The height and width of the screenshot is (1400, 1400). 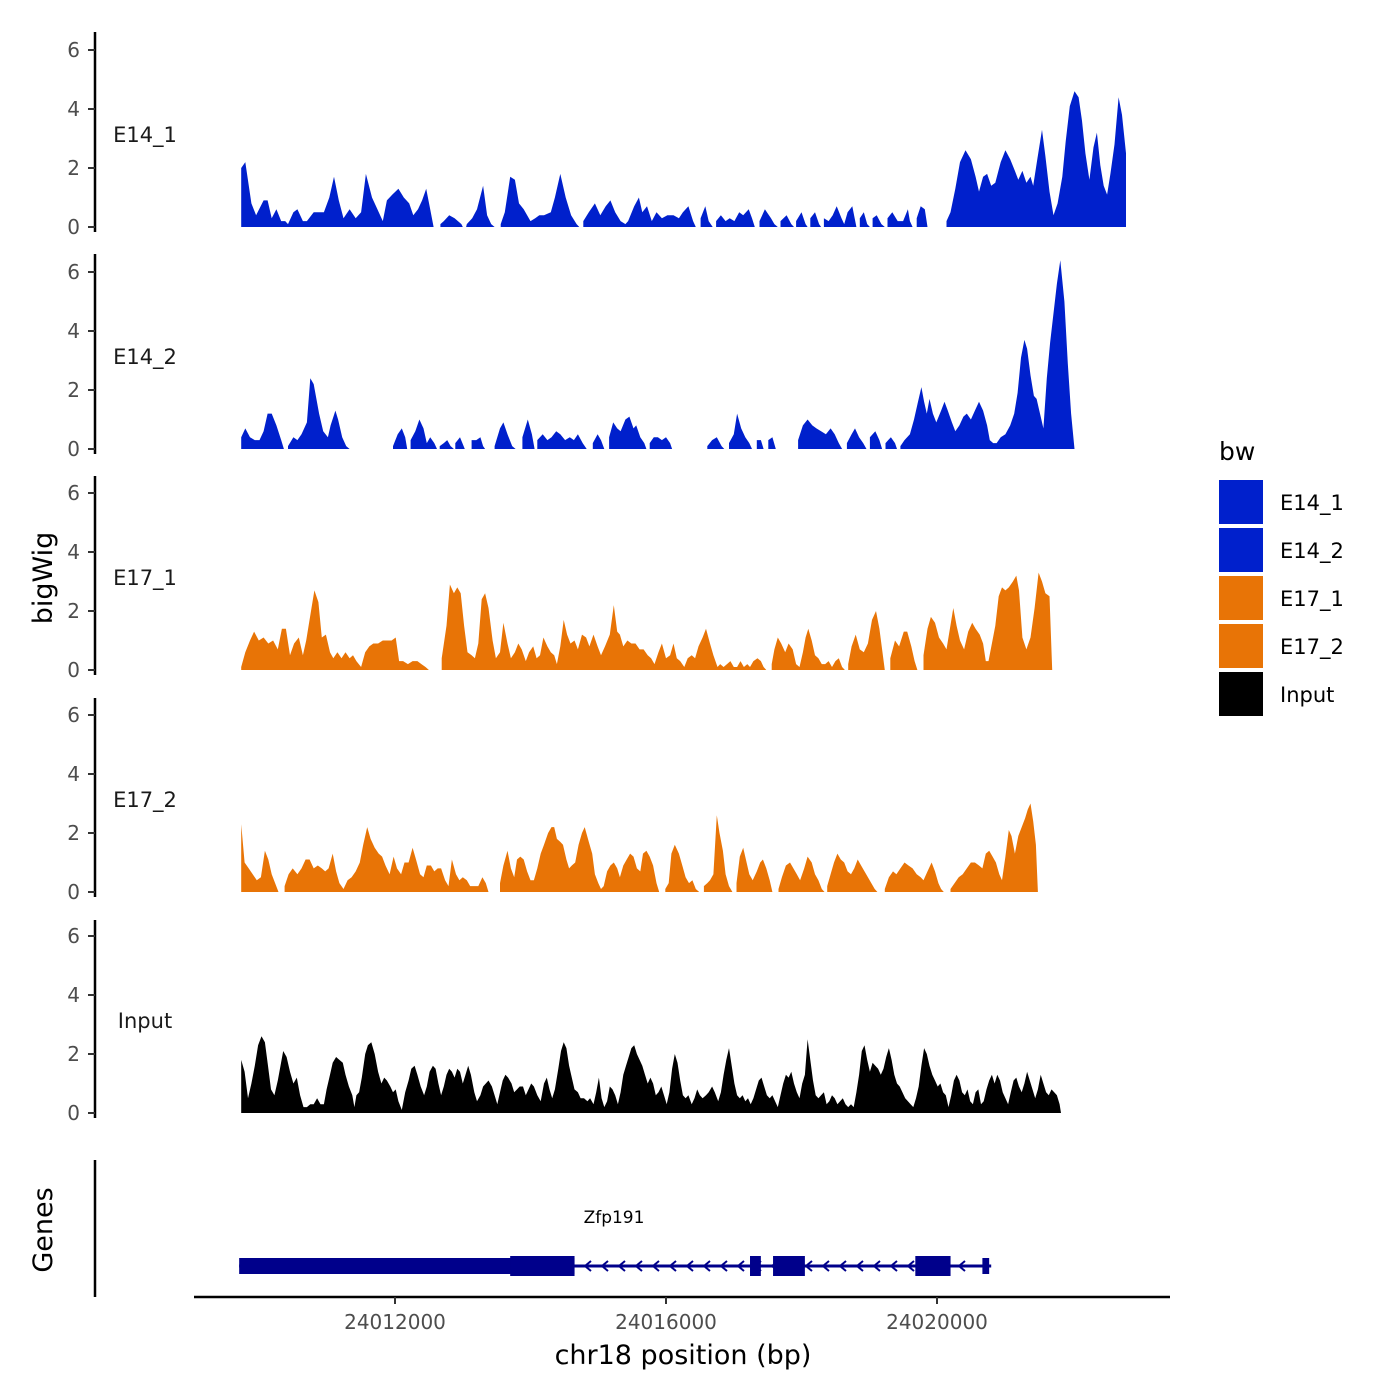 What do you see at coordinates (683, 1355) in the screenshot?
I see `x-axis-title: chr18 position (bp)` at bounding box center [683, 1355].